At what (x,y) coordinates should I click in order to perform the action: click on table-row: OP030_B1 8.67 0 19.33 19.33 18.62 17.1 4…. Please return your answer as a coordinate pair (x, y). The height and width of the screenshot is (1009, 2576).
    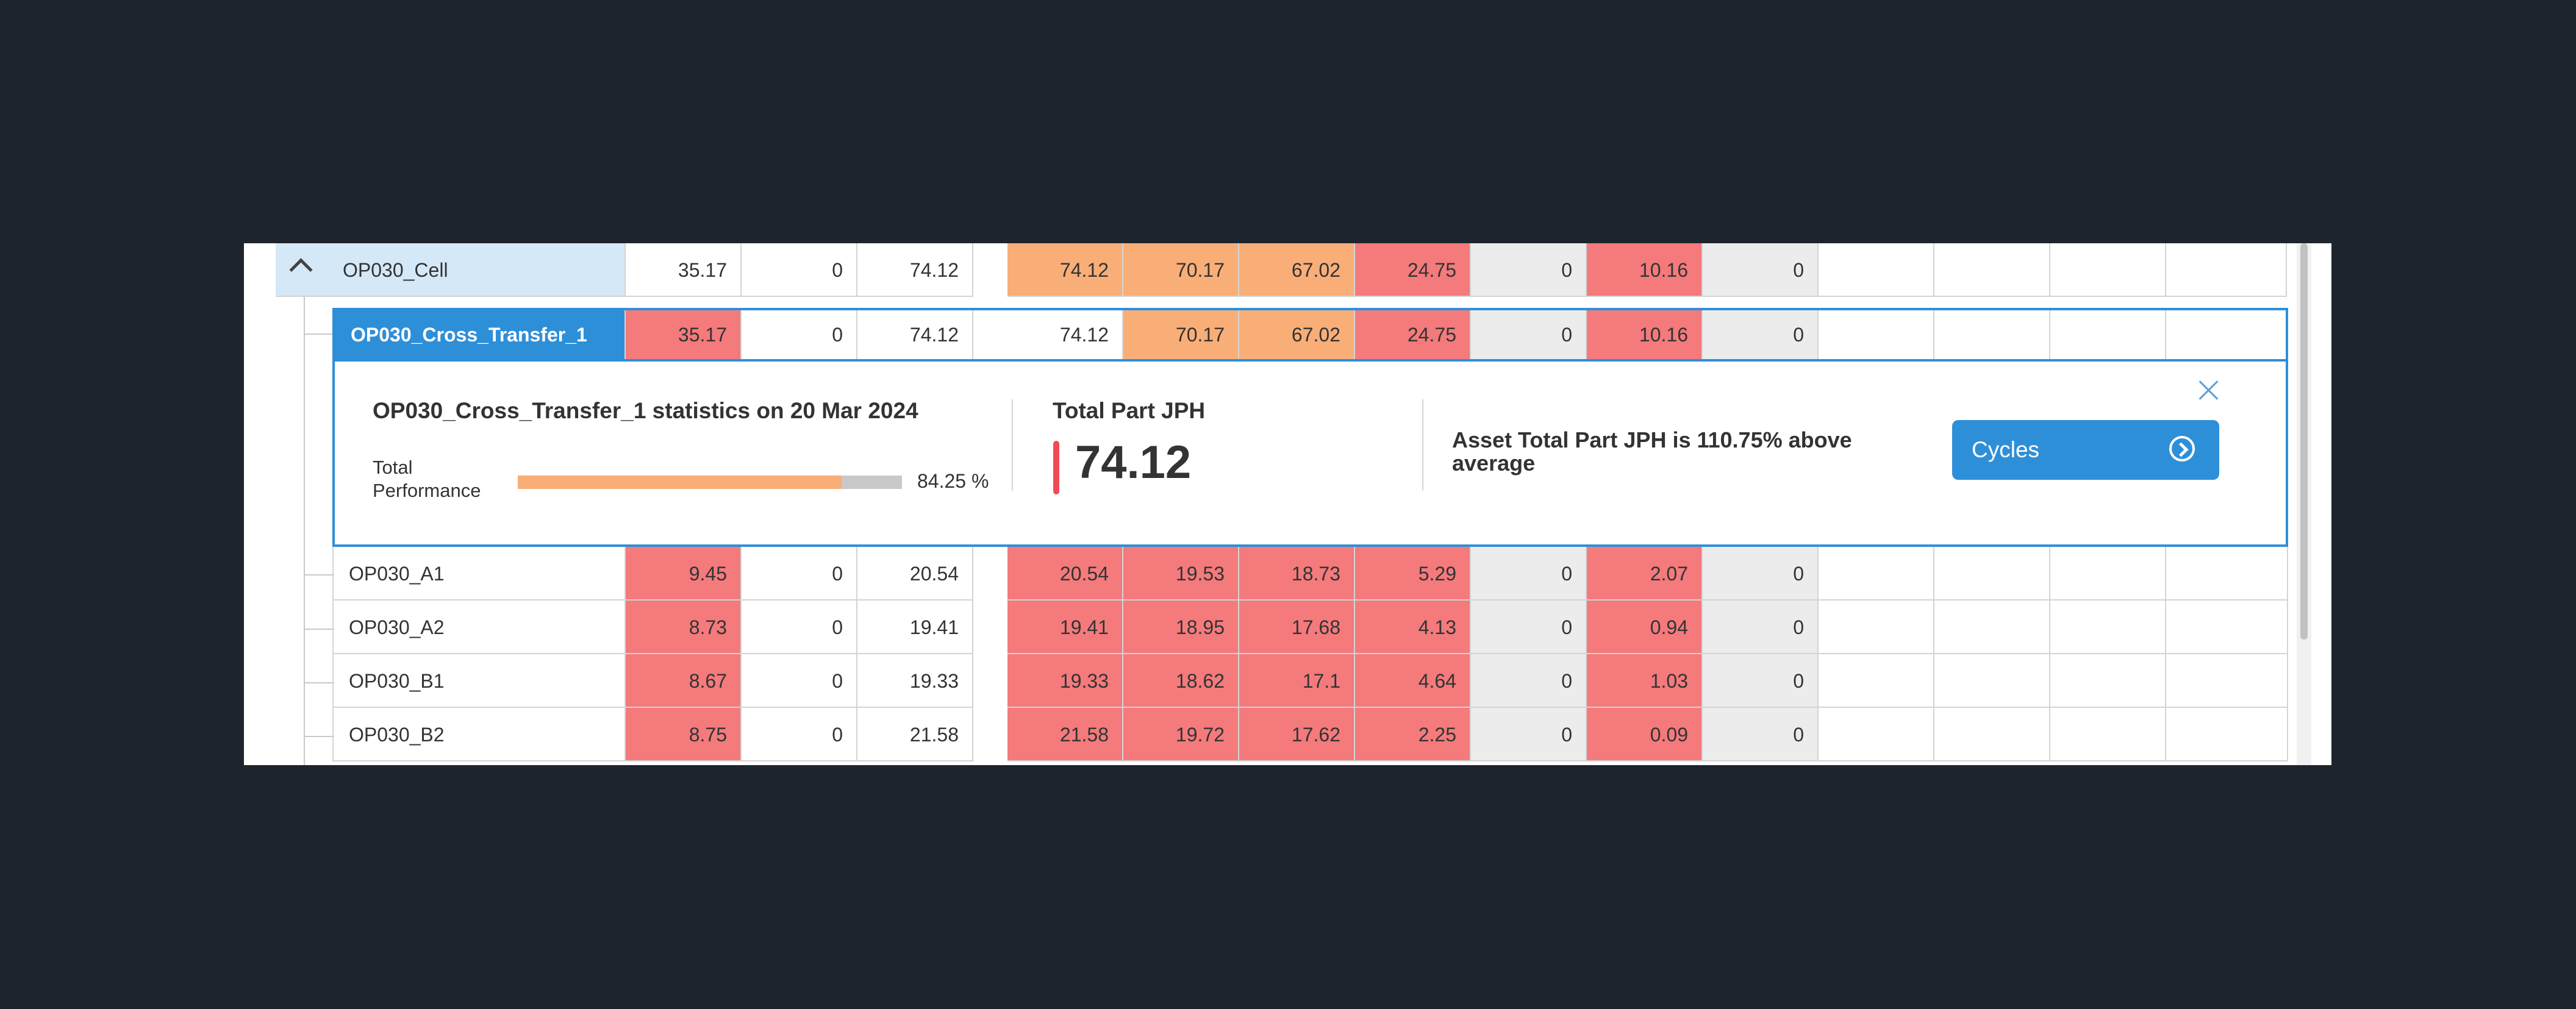
    Looking at the image, I should click on (1272, 681).